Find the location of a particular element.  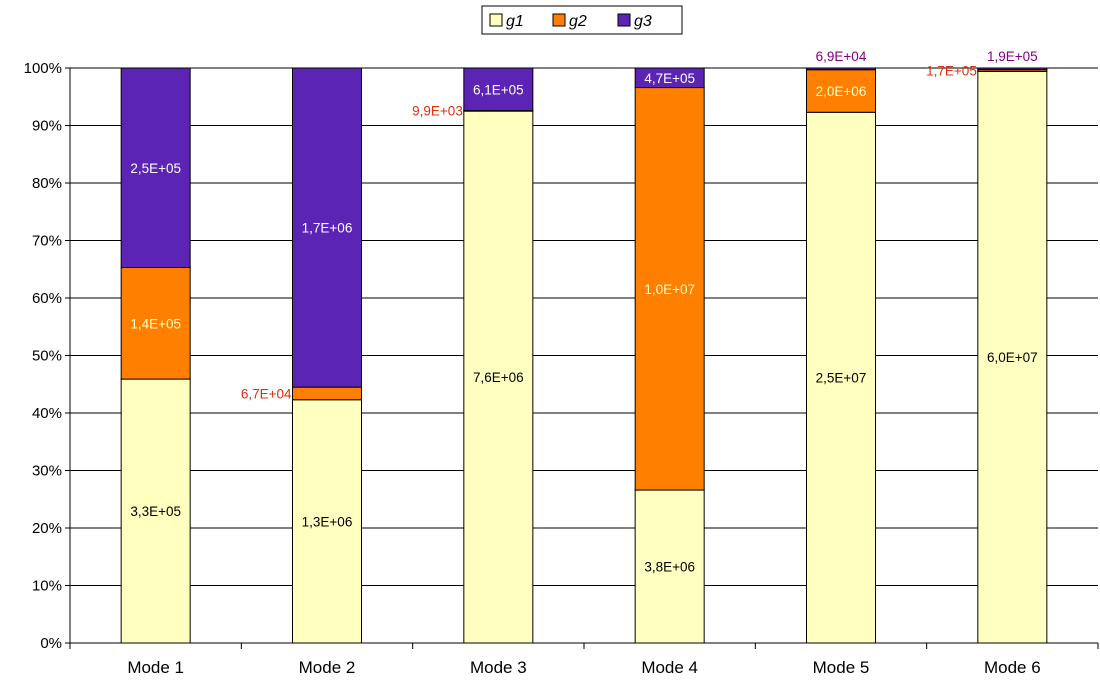

y-tick-label: 40% is located at coordinates (47, 413).